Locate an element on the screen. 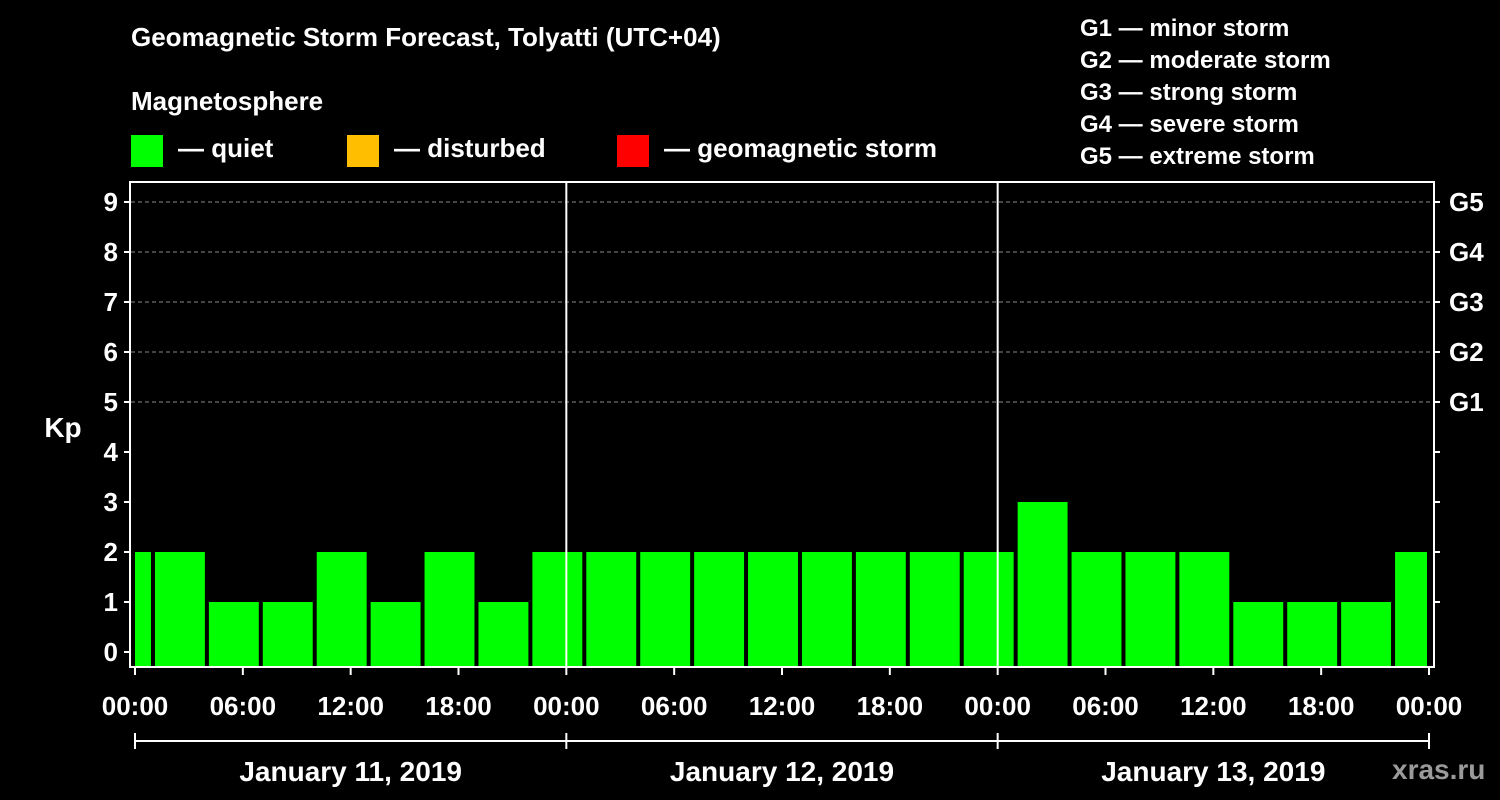 The width and height of the screenshot is (1500, 800). y-tick-label-7: 7 is located at coordinates (111, 302).